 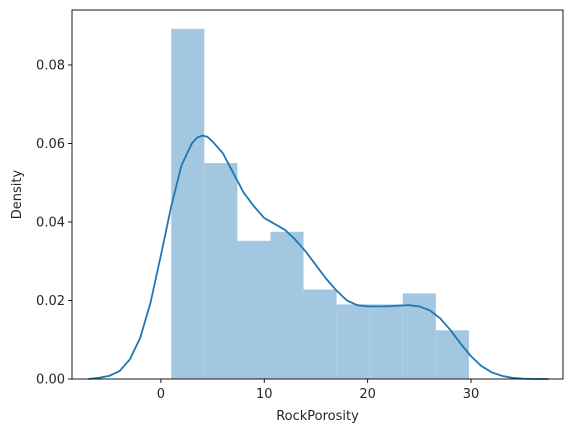 What do you see at coordinates (317, 416) in the screenshot?
I see `x-axis-label: RockPorosity` at bounding box center [317, 416].